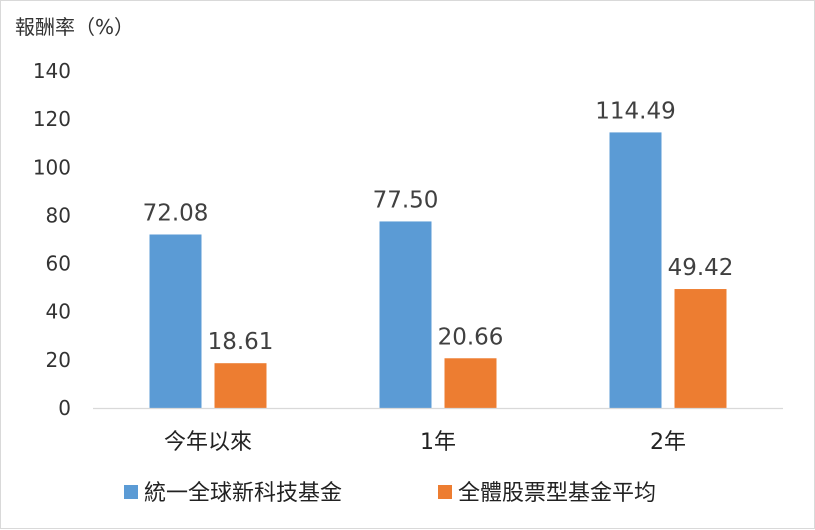  I want to click on y-tick-label: 0, so click(64, 408).